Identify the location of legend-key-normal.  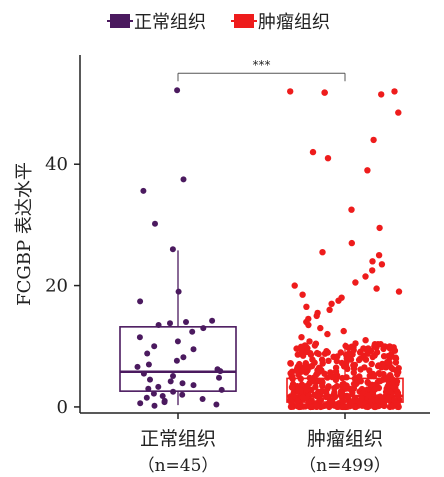
(120, 21).